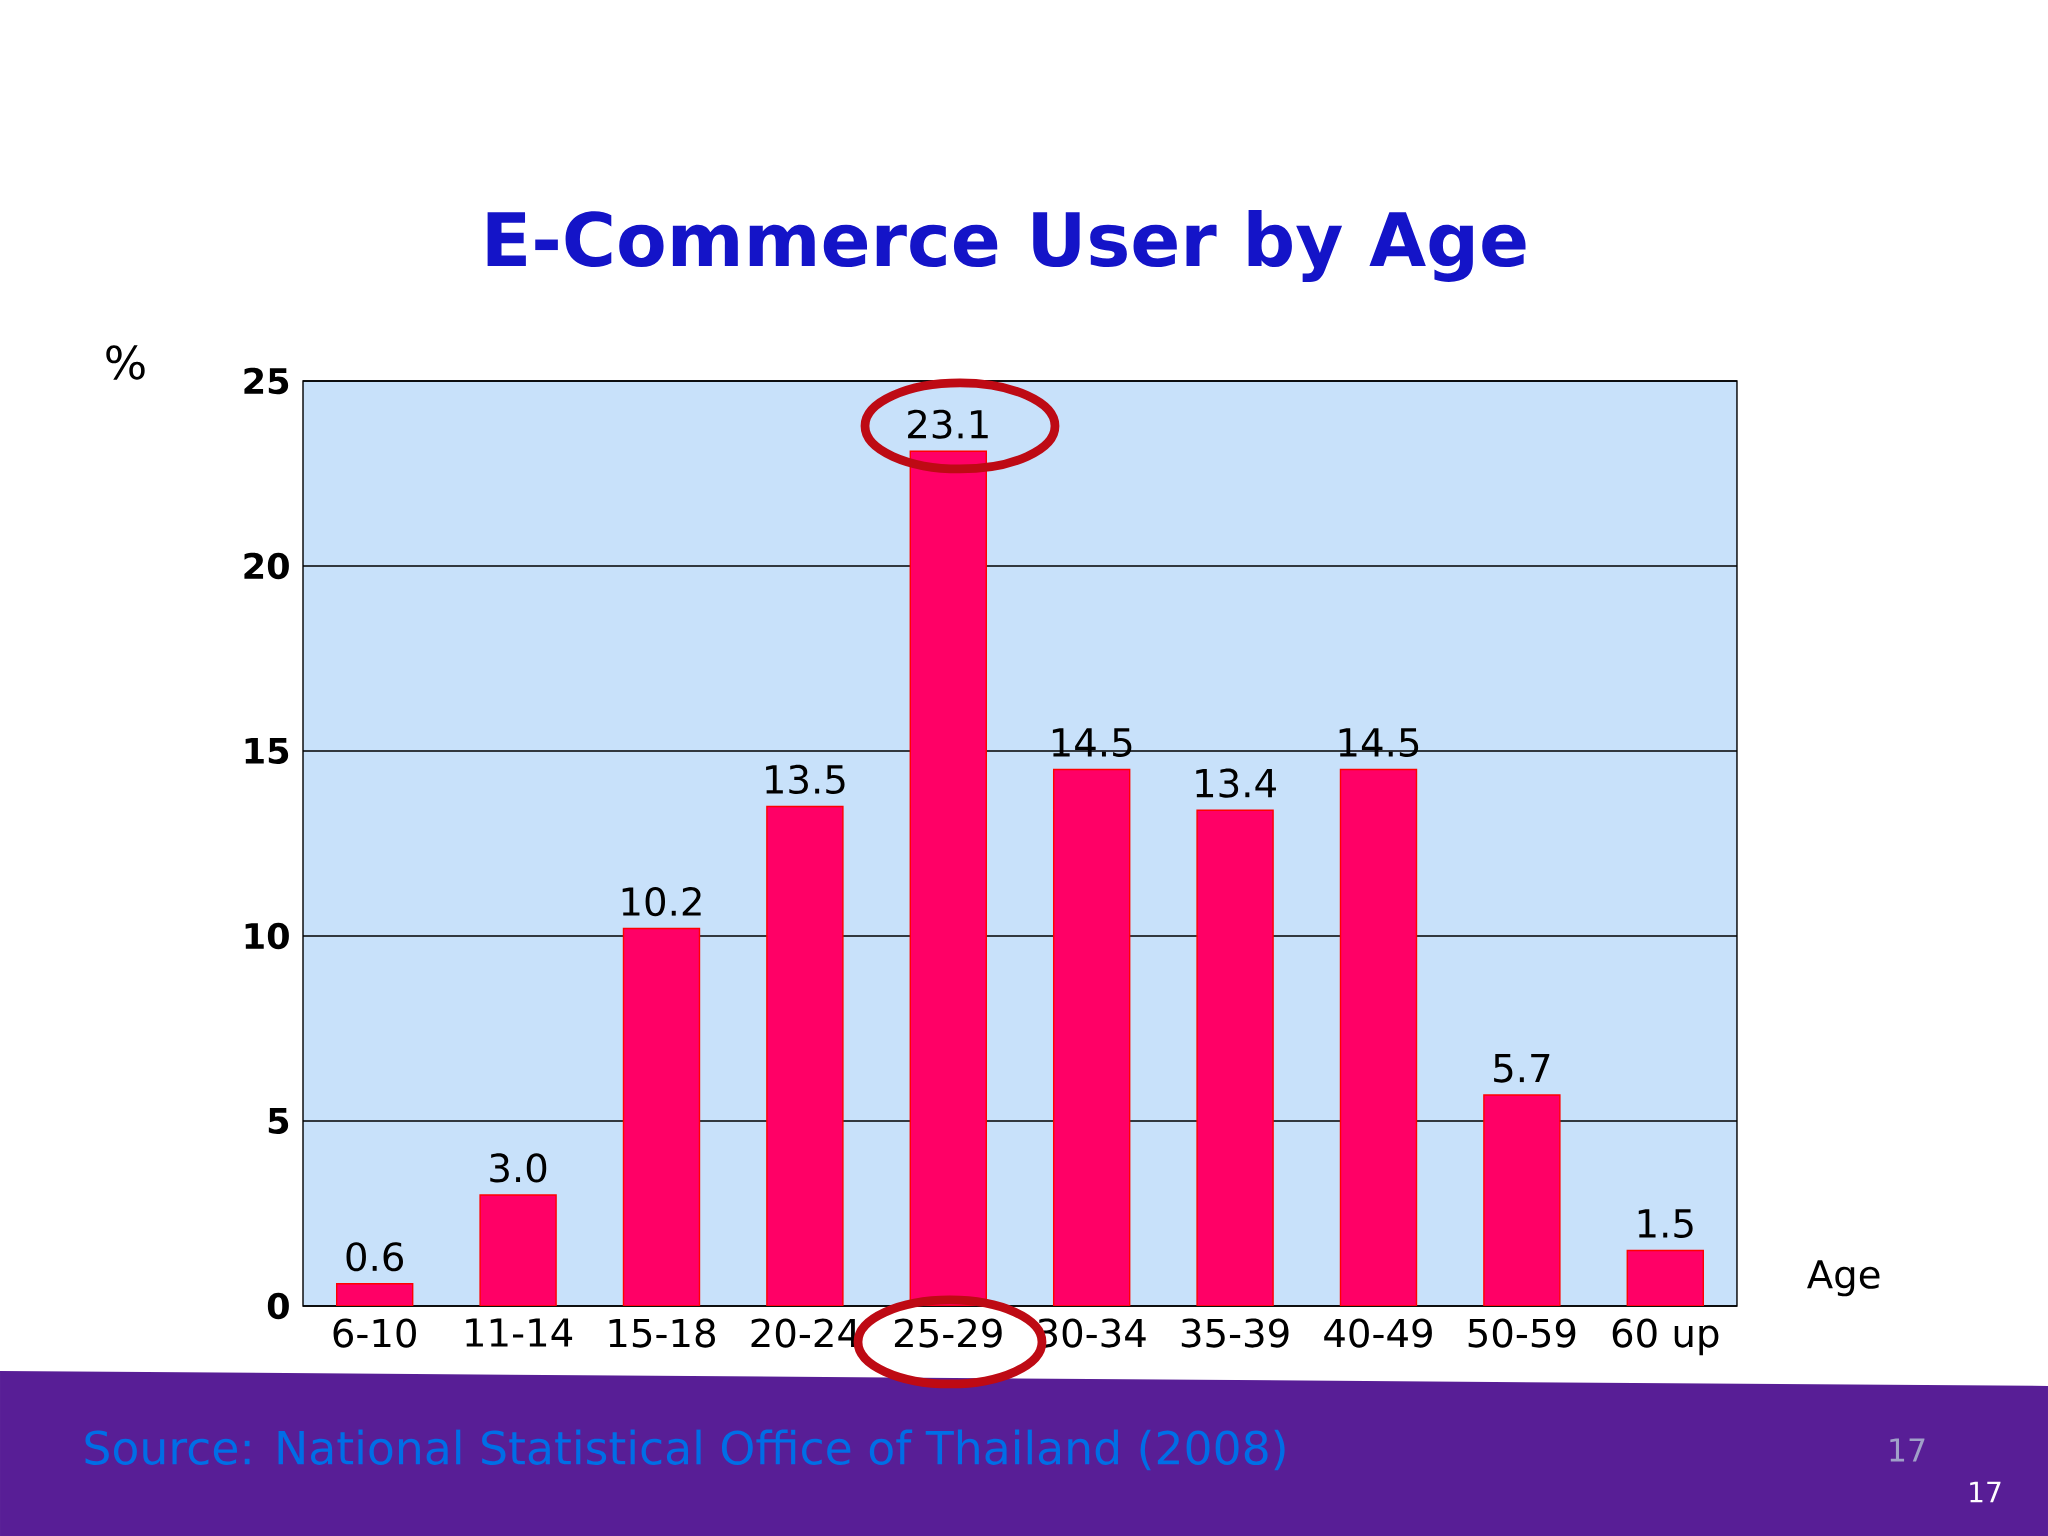 The height and width of the screenshot is (1536, 2048). What do you see at coordinates (518, 1168) in the screenshot?
I see `data-label: 3.0` at bounding box center [518, 1168].